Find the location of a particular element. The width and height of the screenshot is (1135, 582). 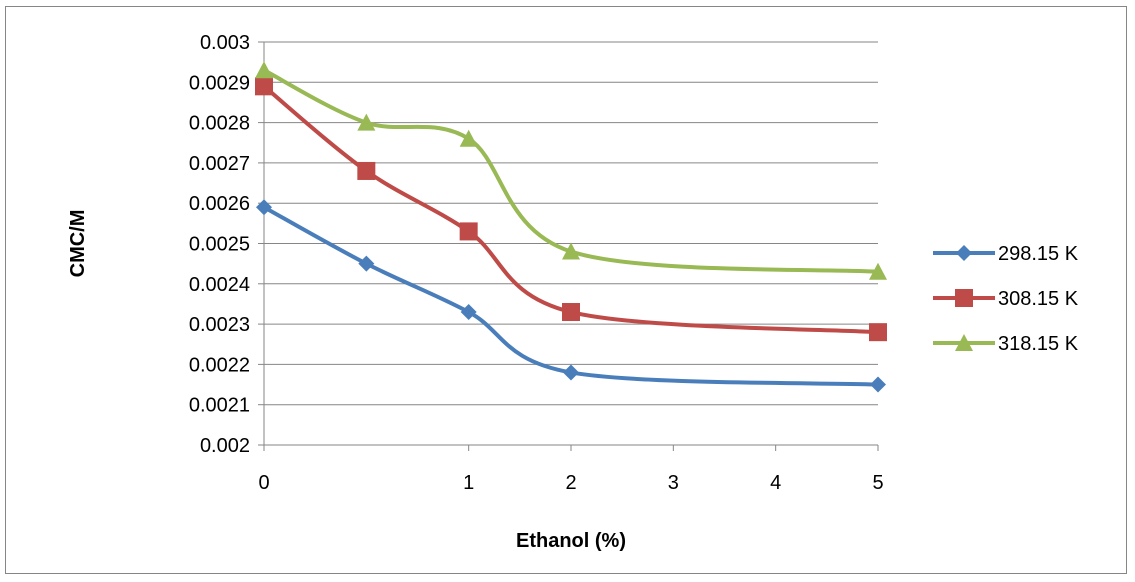

legend-item: 308.15 K is located at coordinates (1006, 299).